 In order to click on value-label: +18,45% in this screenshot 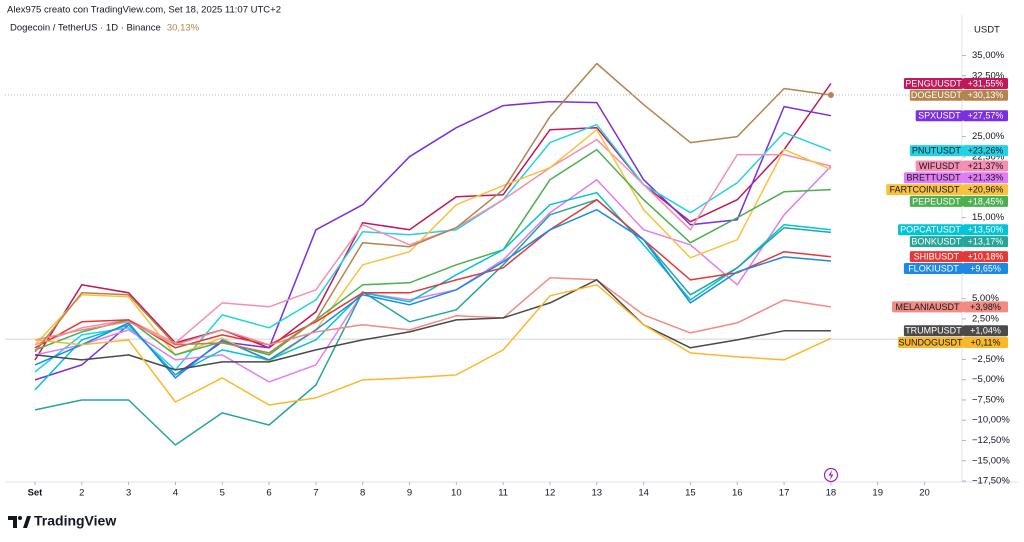, I will do `click(986, 201)`.